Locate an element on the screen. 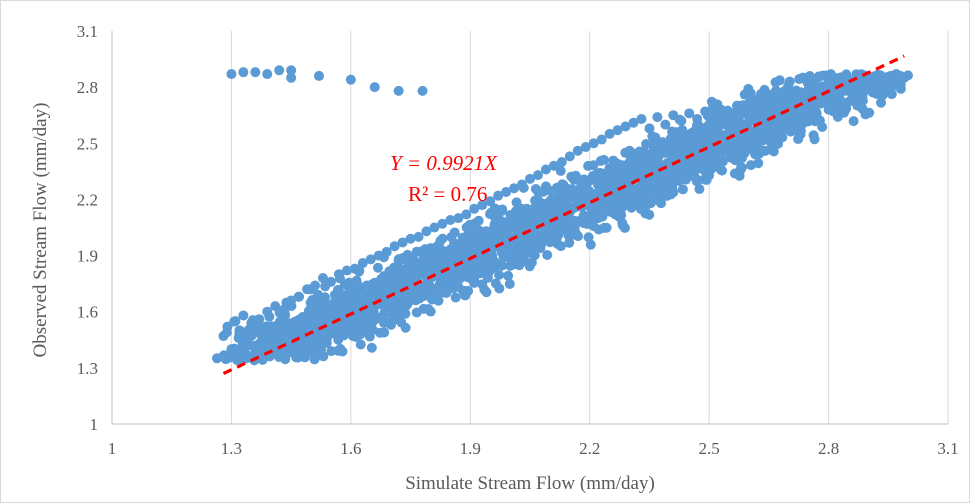  y-tick-label: 1.6 is located at coordinates (87, 312).